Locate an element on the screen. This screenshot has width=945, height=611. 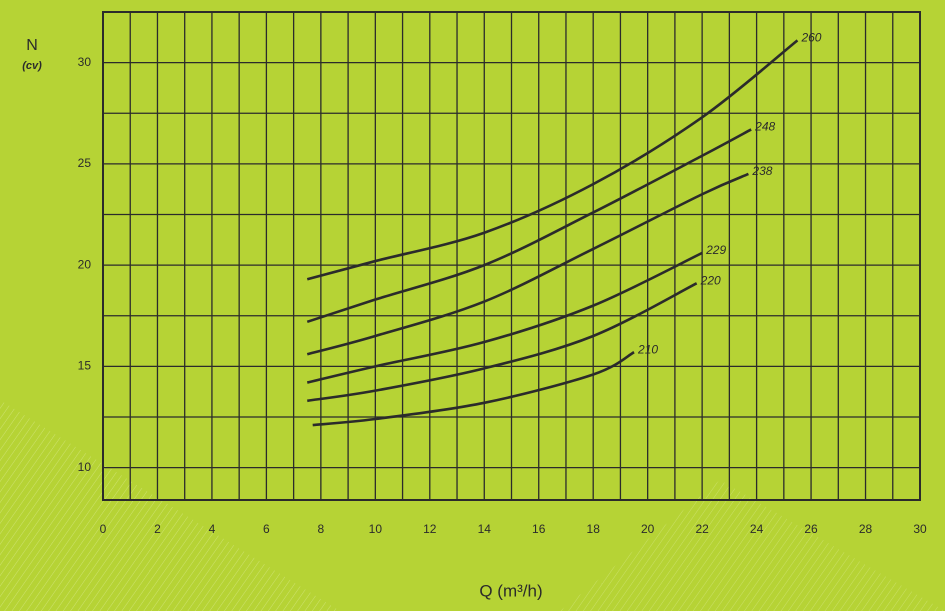
curve-label: 210 is located at coordinates (647, 349).